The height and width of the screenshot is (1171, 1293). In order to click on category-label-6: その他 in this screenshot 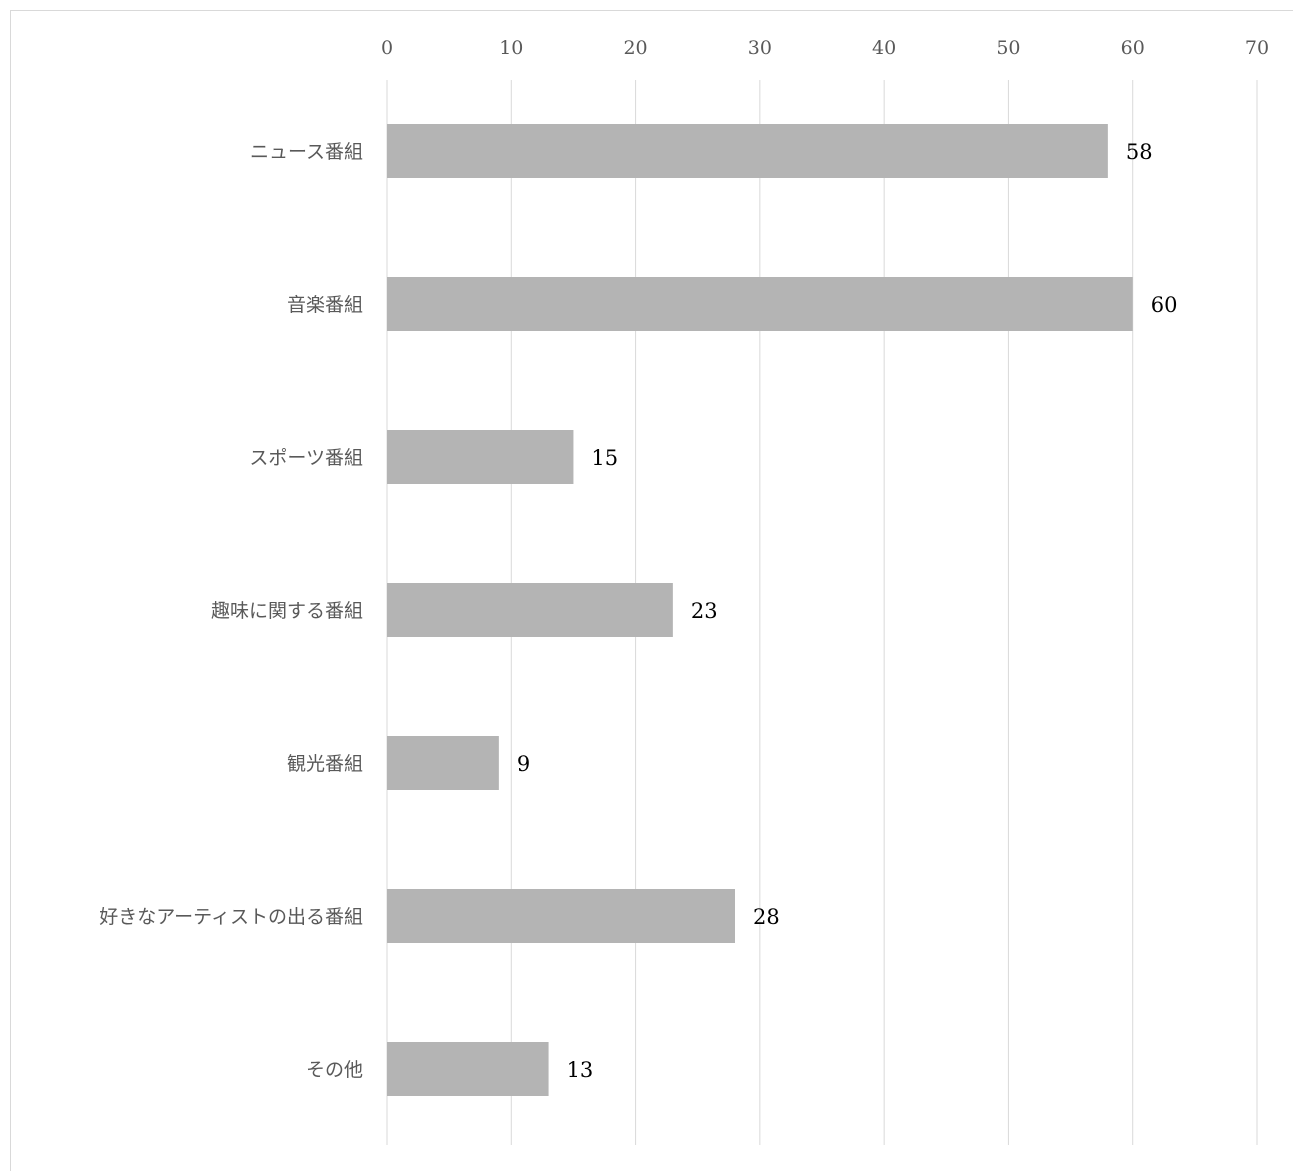, I will do `click(334, 1070)`.